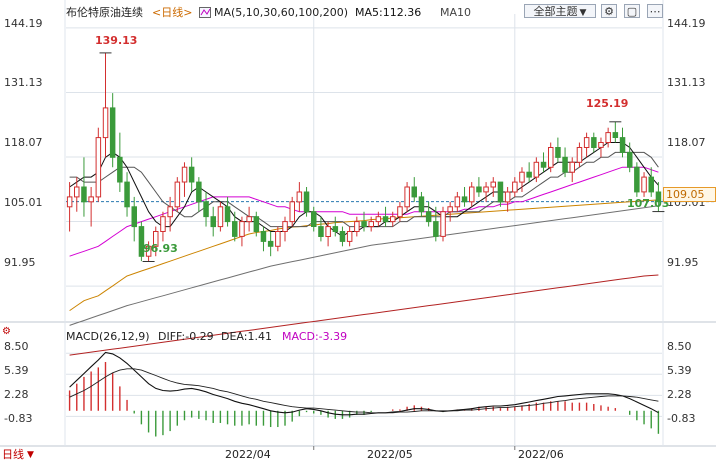  What do you see at coordinates (364, 383) in the screenshot?
I see `dif-line` at bounding box center [364, 383].